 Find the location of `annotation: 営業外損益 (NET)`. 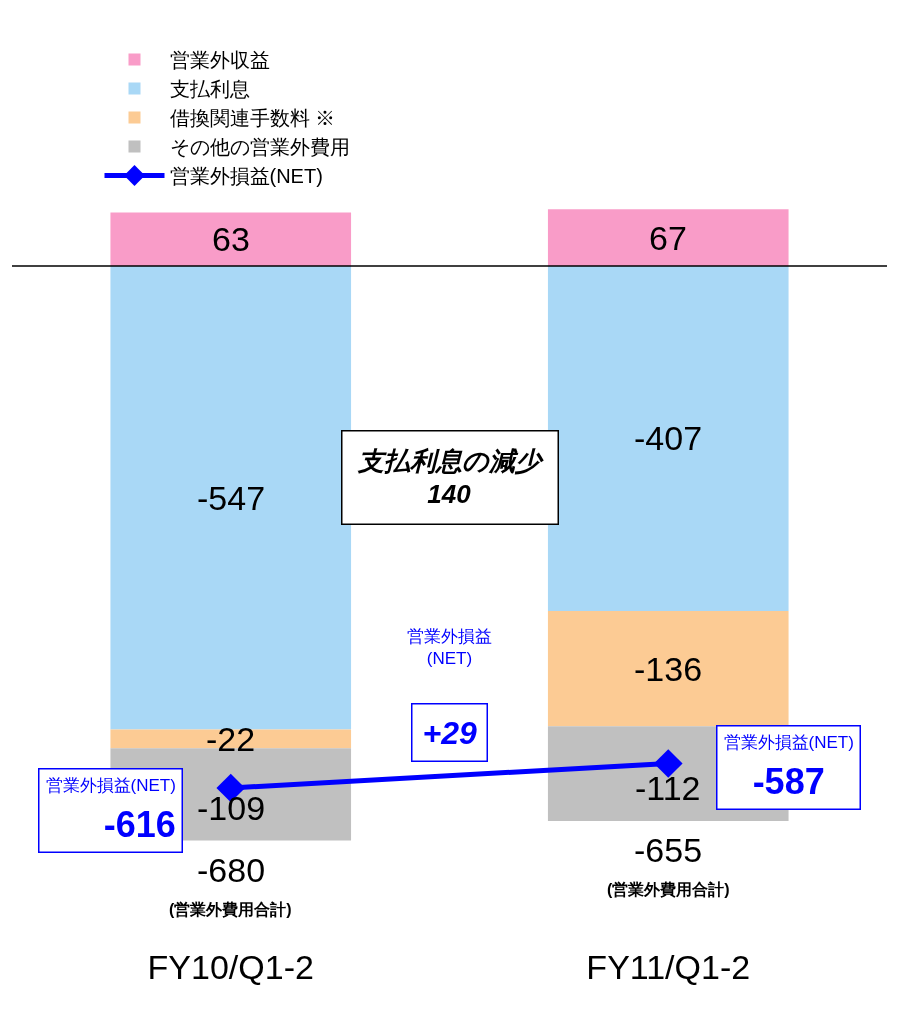

annotation: 営業外損益 (NET) is located at coordinates (449, 648).